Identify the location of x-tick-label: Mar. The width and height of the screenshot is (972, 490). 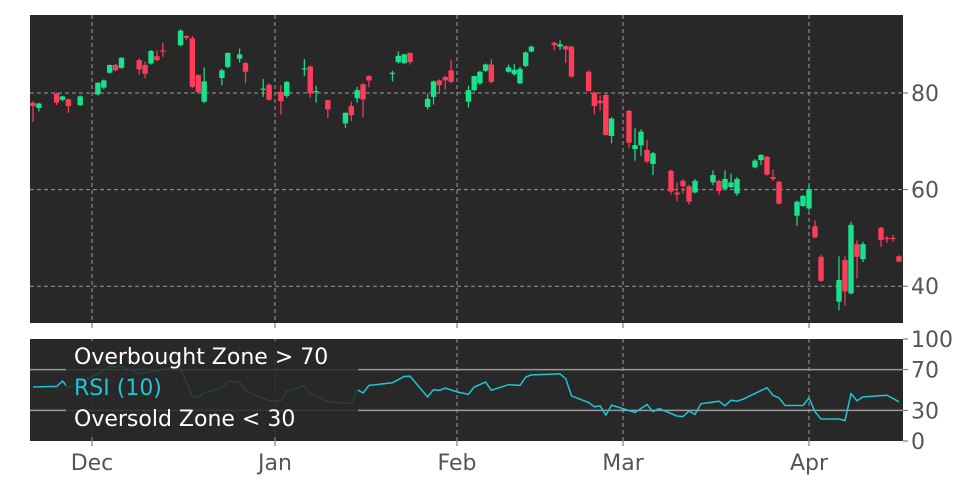
(623, 463).